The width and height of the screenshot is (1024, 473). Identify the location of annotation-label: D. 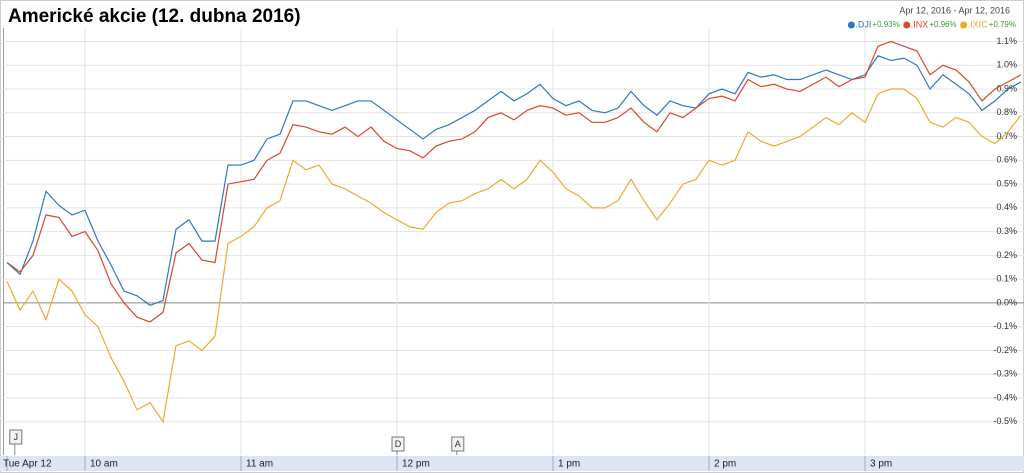
(398, 444).